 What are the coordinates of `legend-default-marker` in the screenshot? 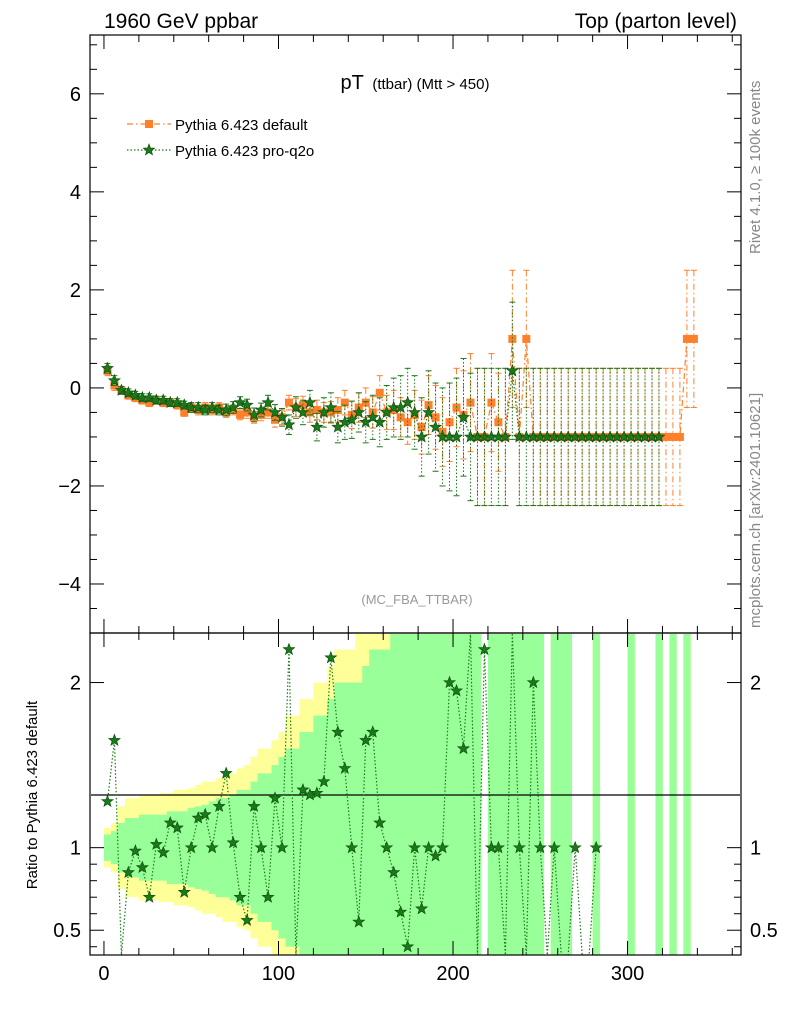 It's located at (149, 124).